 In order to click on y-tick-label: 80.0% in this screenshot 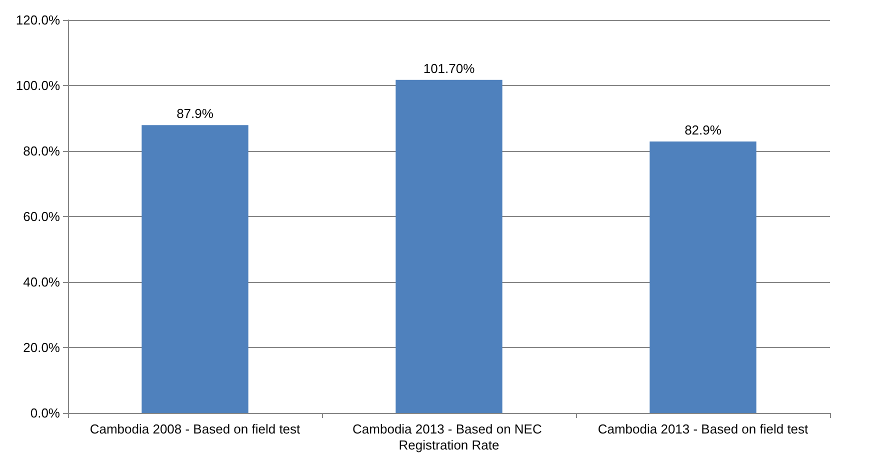, I will do `click(41, 151)`.